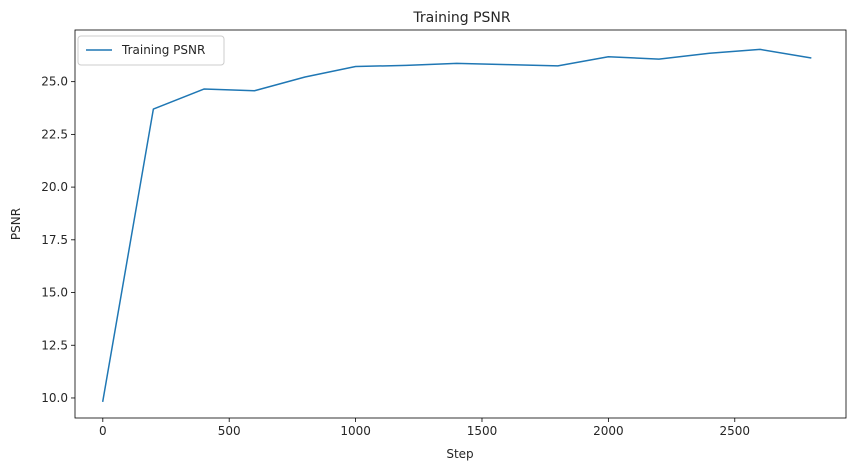 The height and width of the screenshot is (470, 855). I want to click on x-tick-label: 1000, so click(355, 431).